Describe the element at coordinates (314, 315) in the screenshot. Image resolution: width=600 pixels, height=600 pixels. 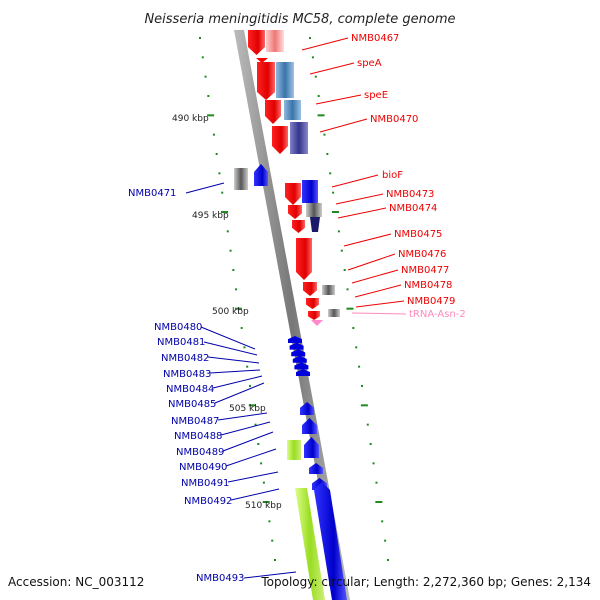
I see `gene-block-nmb0479` at that location.